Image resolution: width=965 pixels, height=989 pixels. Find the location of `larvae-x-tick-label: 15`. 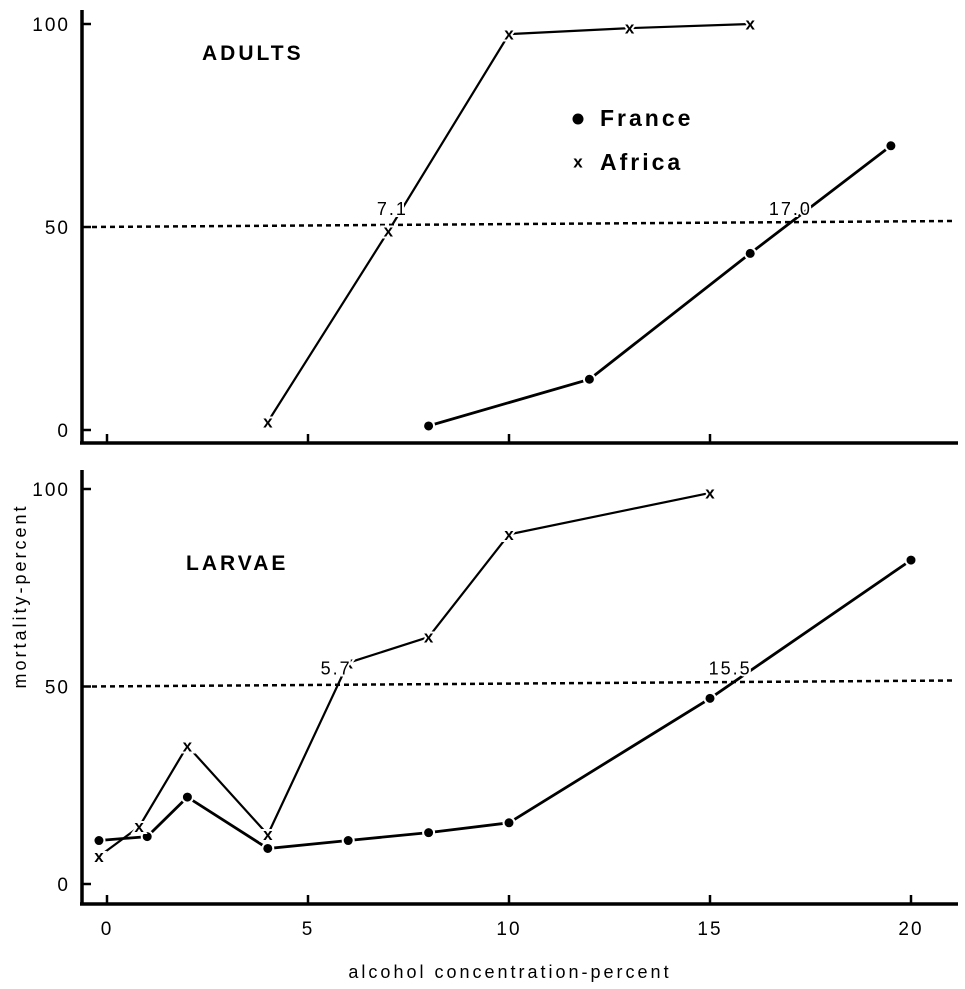

larvae-x-tick-label: 15 is located at coordinates (709, 929).